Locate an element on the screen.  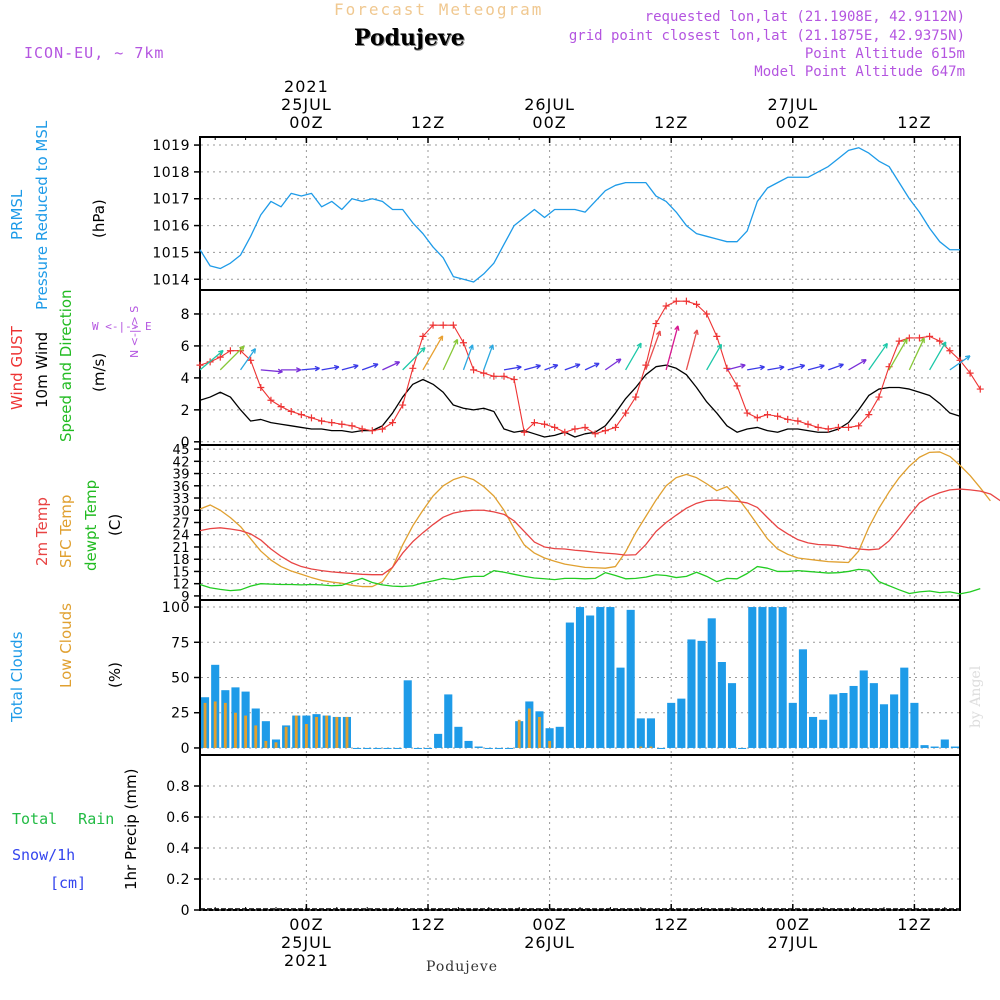
bottom-date-label: 25JUL is located at coordinates (306, 942).